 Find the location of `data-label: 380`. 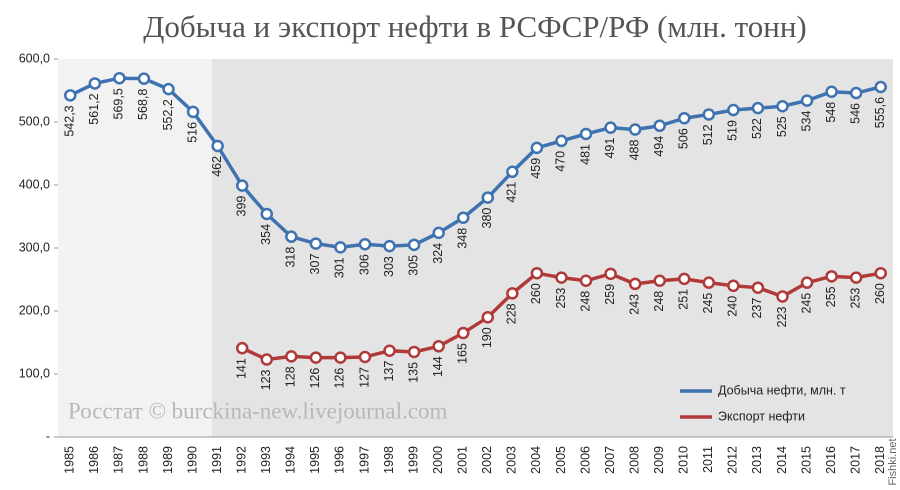

data-label: 380 is located at coordinates (487, 218).